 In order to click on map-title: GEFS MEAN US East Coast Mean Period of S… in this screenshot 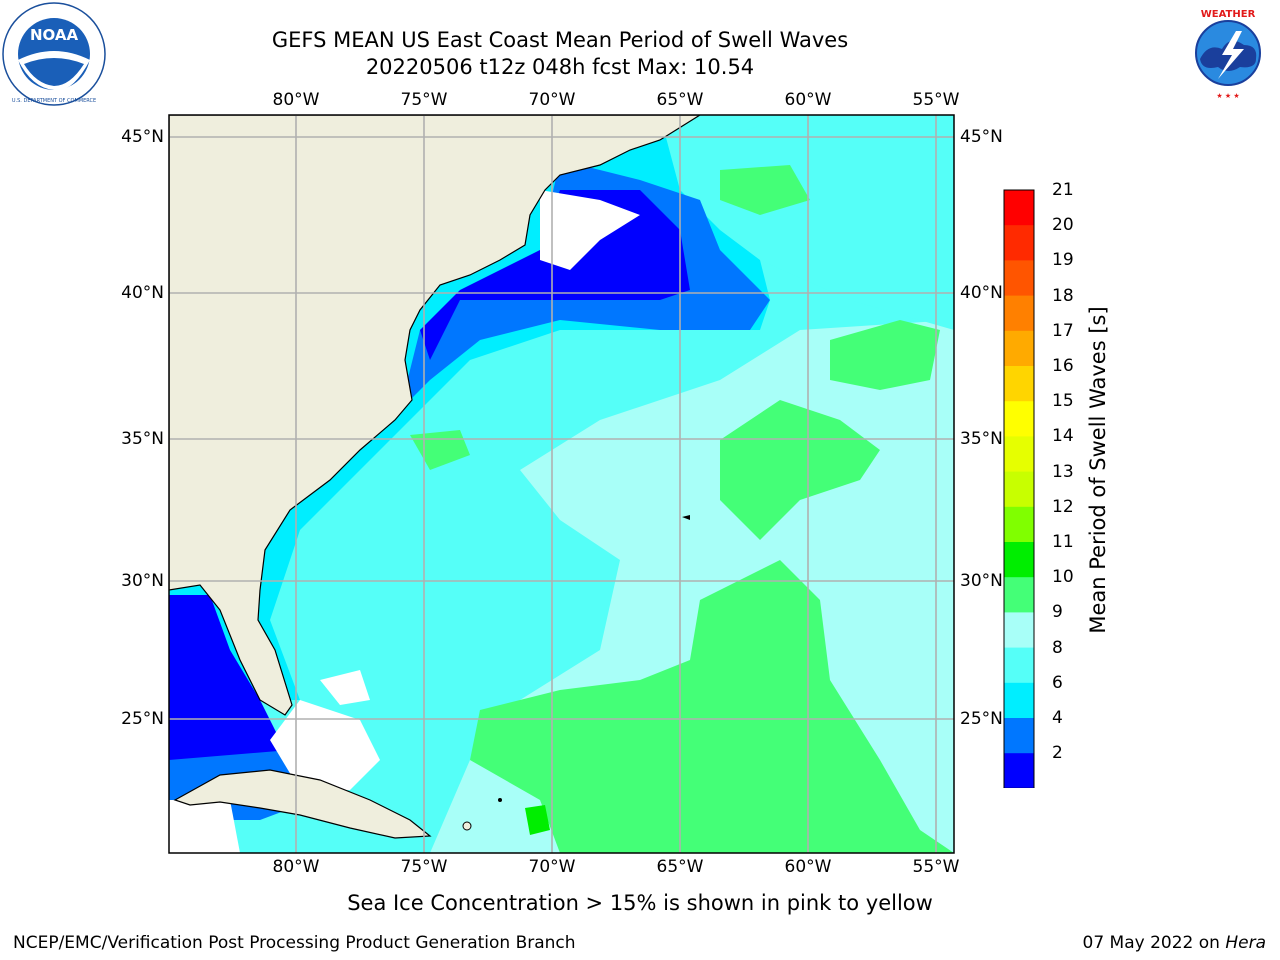, I will do `click(560, 40)`.